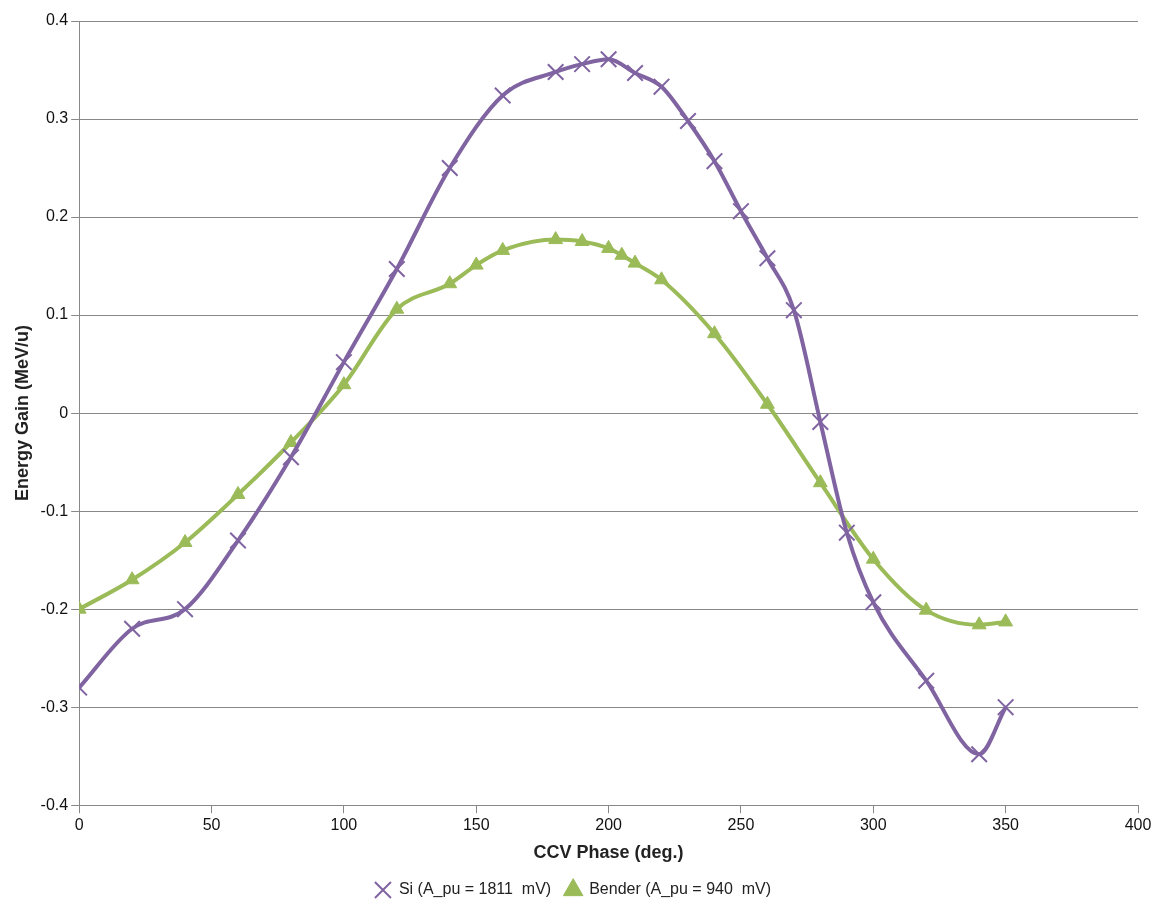  I want to click on y-tick-label: 0.3, so click(57, 118).